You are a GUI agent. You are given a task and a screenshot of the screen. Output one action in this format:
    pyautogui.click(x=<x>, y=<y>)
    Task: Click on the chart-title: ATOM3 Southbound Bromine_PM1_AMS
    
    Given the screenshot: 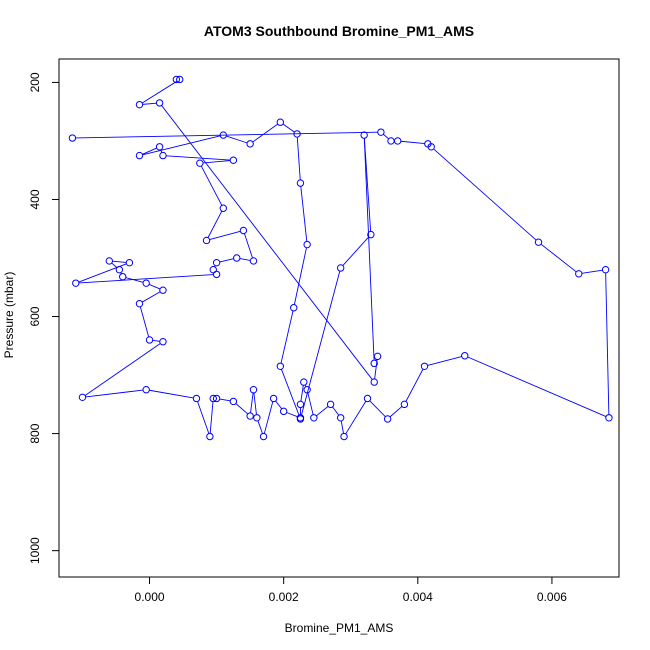 What is the action you would take?
    pyautogui.click(x=339, y=31)
    